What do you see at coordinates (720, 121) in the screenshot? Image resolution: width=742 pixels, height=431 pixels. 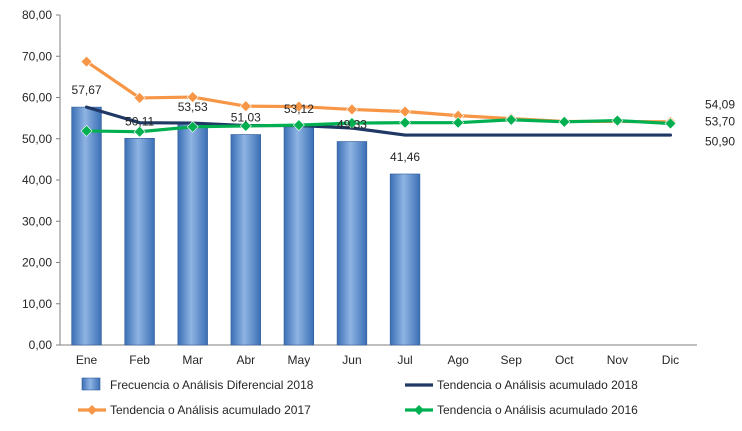 I see `series-end-label: 53,70` at bounding box center [720, 121].